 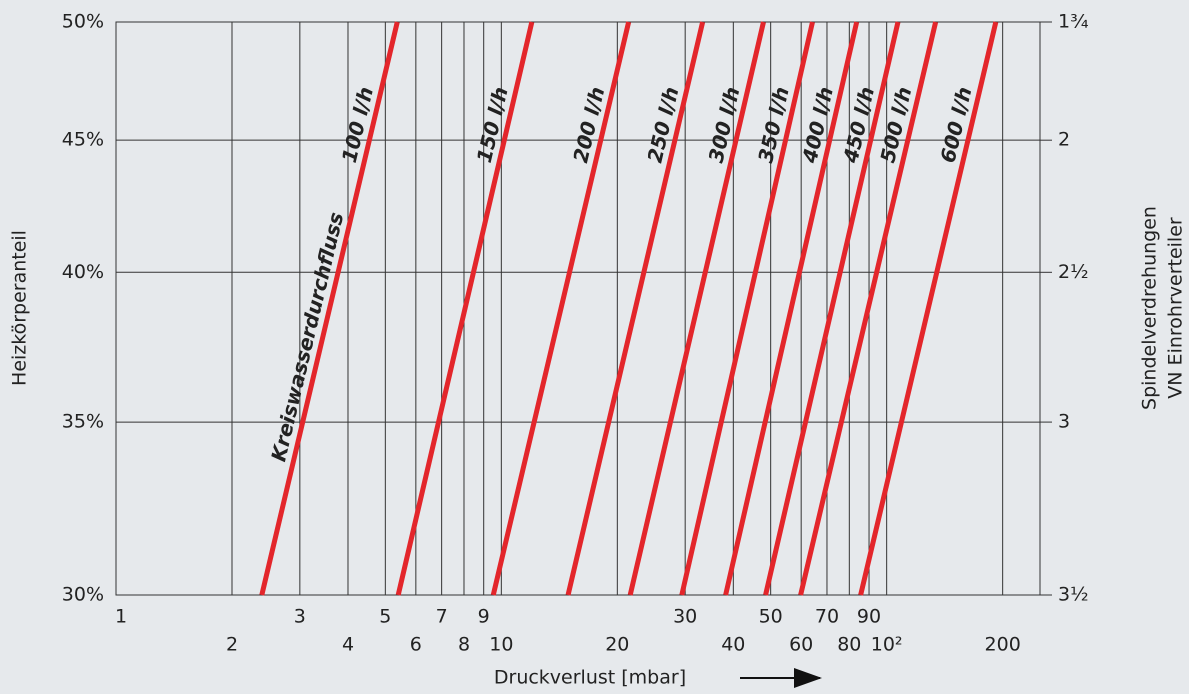 What do you see at coordinates (1064, 140) in the screenshot?
I see `y2-tick-label: 2` at bounding box center [1064, 140].